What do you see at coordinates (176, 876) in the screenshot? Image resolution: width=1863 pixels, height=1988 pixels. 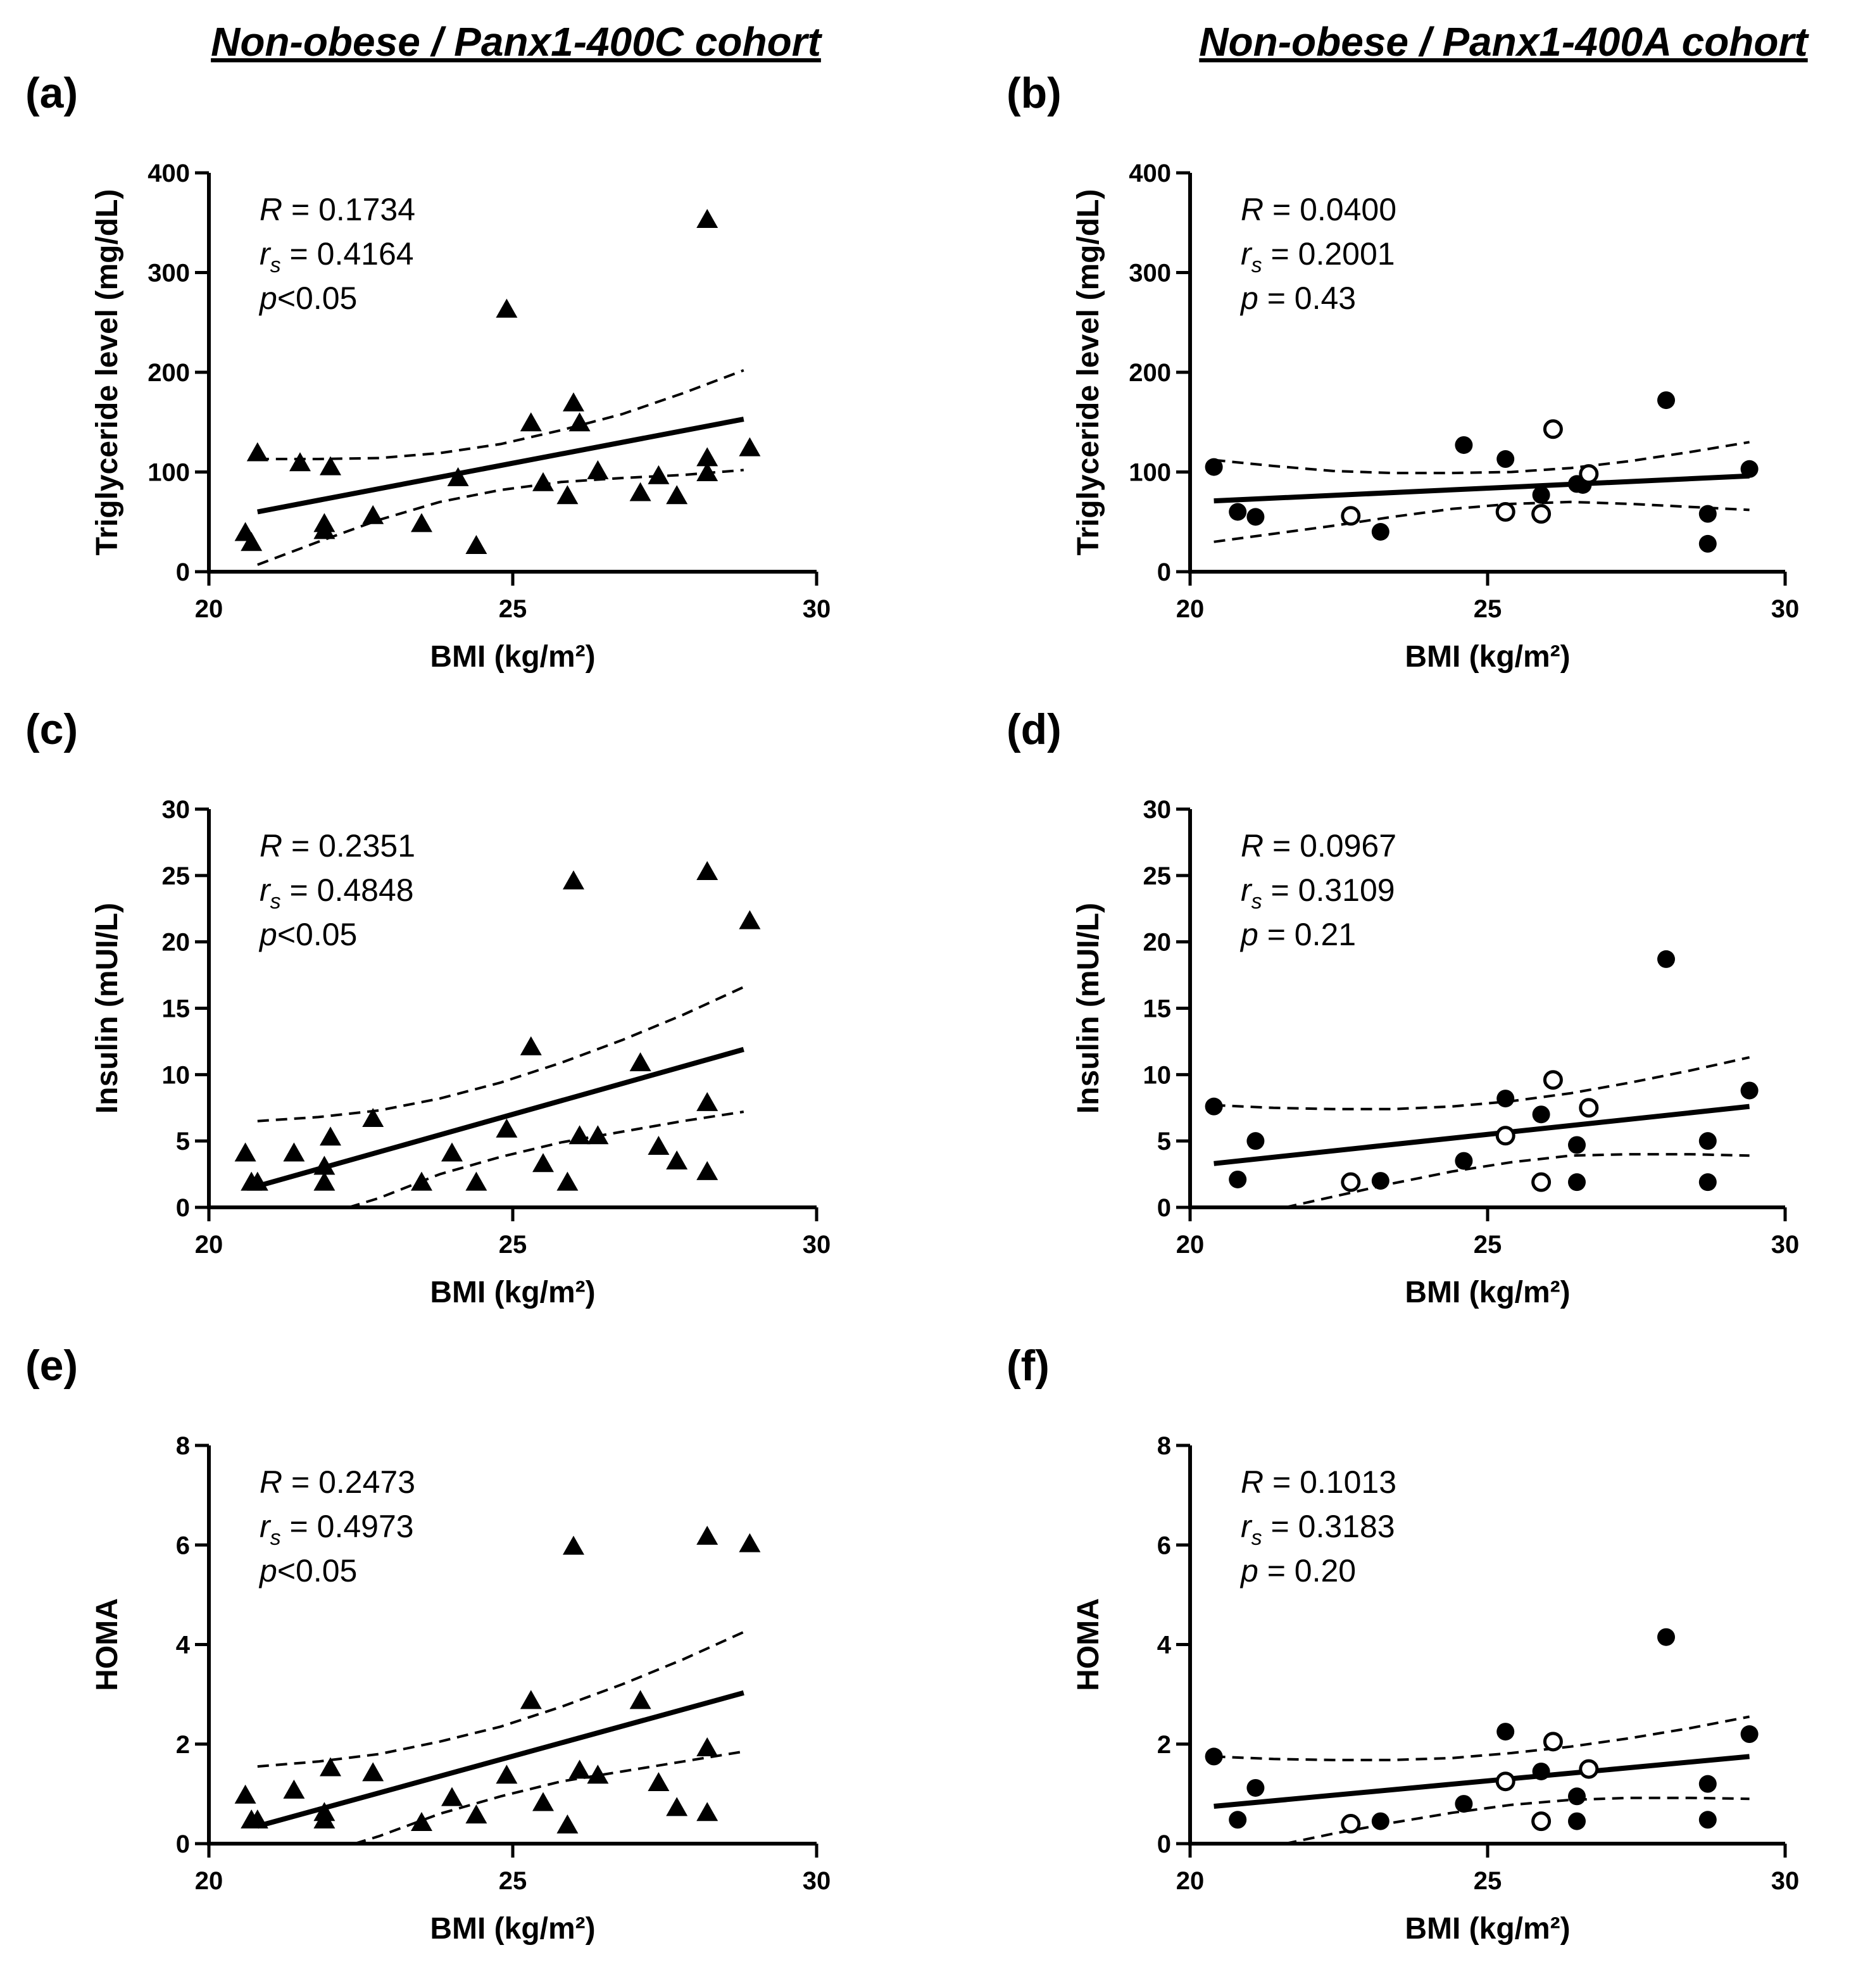 I see `y-tick-label: 25` at bounding box center [176, 876].